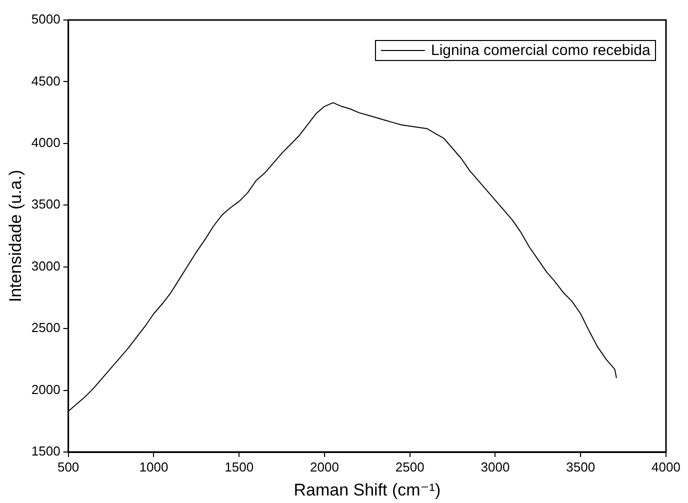  Describe the element at coordinates (45, 80) in the screenshot. I see `y-tick-label: 4500` at that location.